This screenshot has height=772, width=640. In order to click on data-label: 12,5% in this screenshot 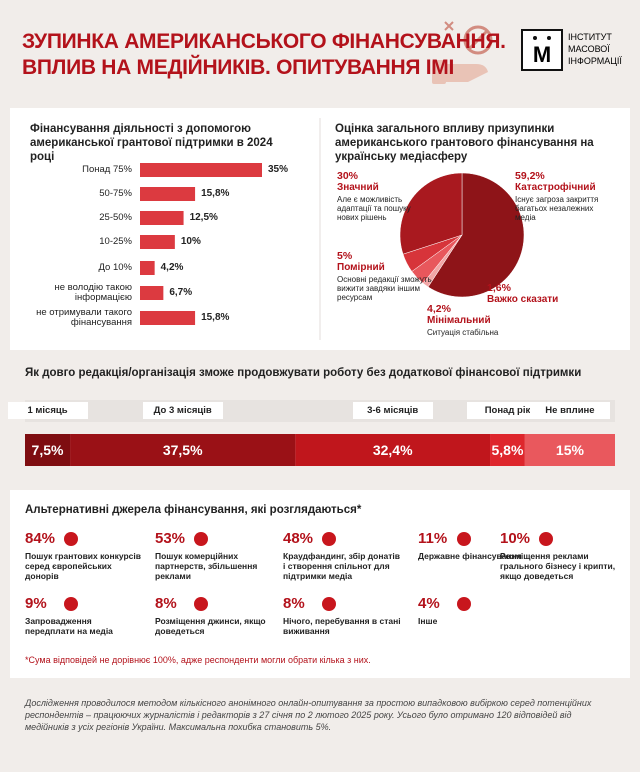, I will do `click(203, 217)`.